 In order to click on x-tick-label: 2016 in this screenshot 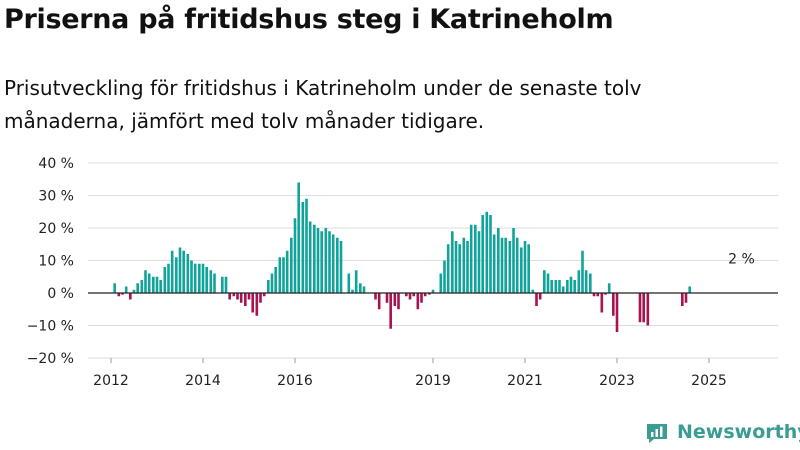, I will do `click(295, 381)`.